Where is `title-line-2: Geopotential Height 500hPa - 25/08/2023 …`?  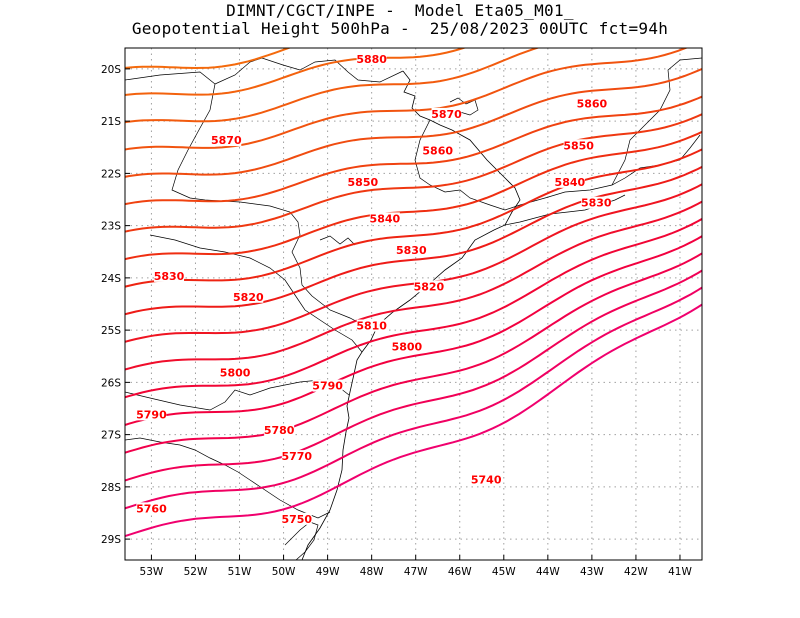 title-line-2: Geopotential Height 500hPa - 25/08/2023 … is located at coordinates (400, 28).